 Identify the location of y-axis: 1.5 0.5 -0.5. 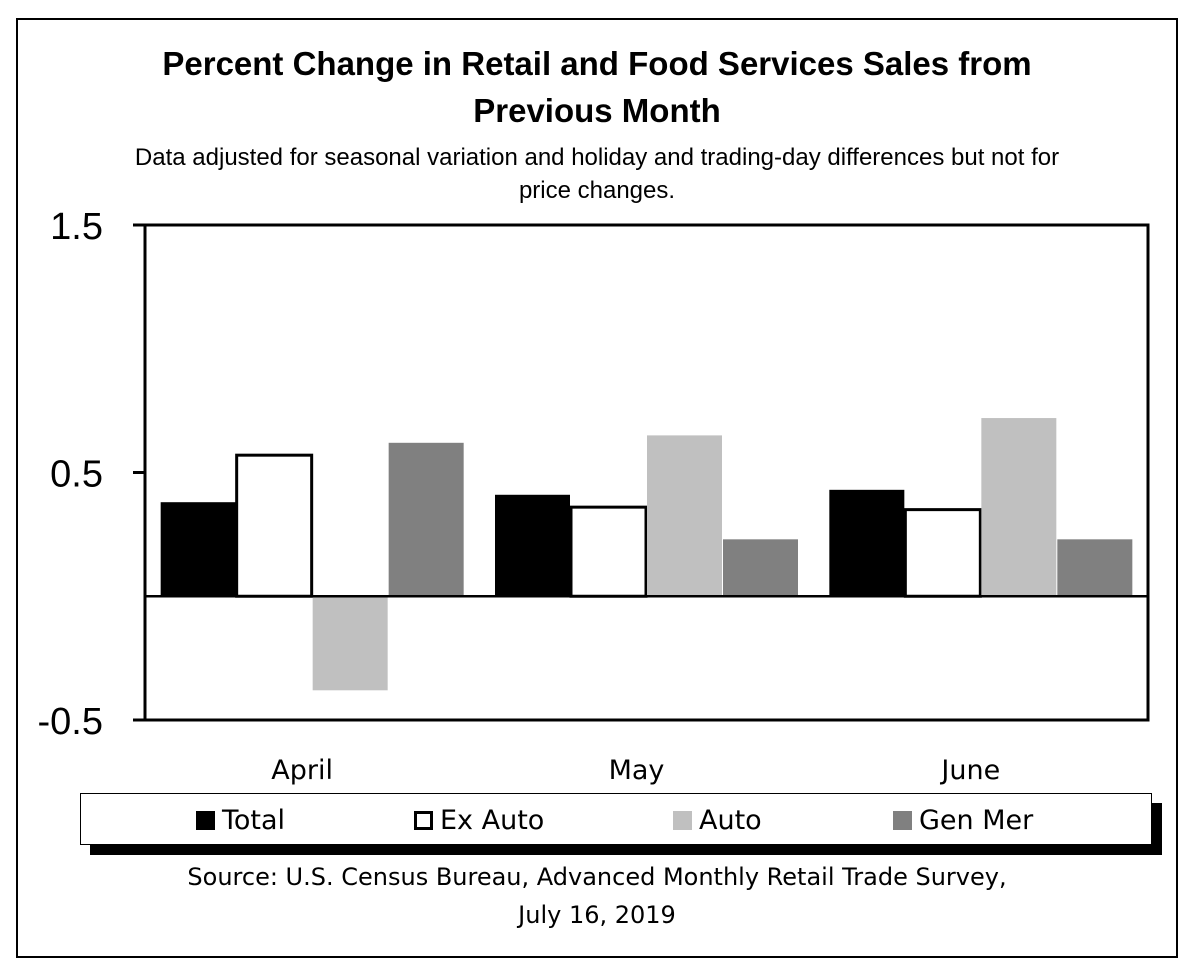
(91, 474).